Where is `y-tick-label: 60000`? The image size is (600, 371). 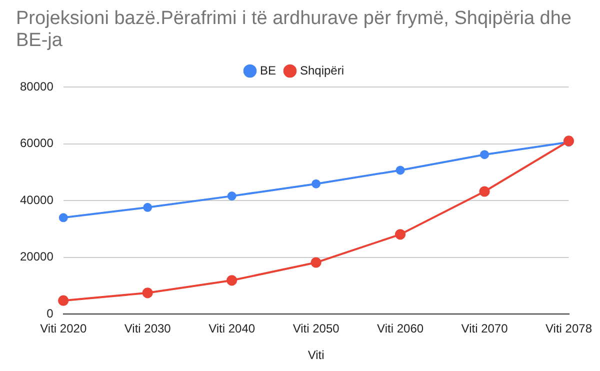 y-tick-label: 60000 is located at coordinates (37, 143).